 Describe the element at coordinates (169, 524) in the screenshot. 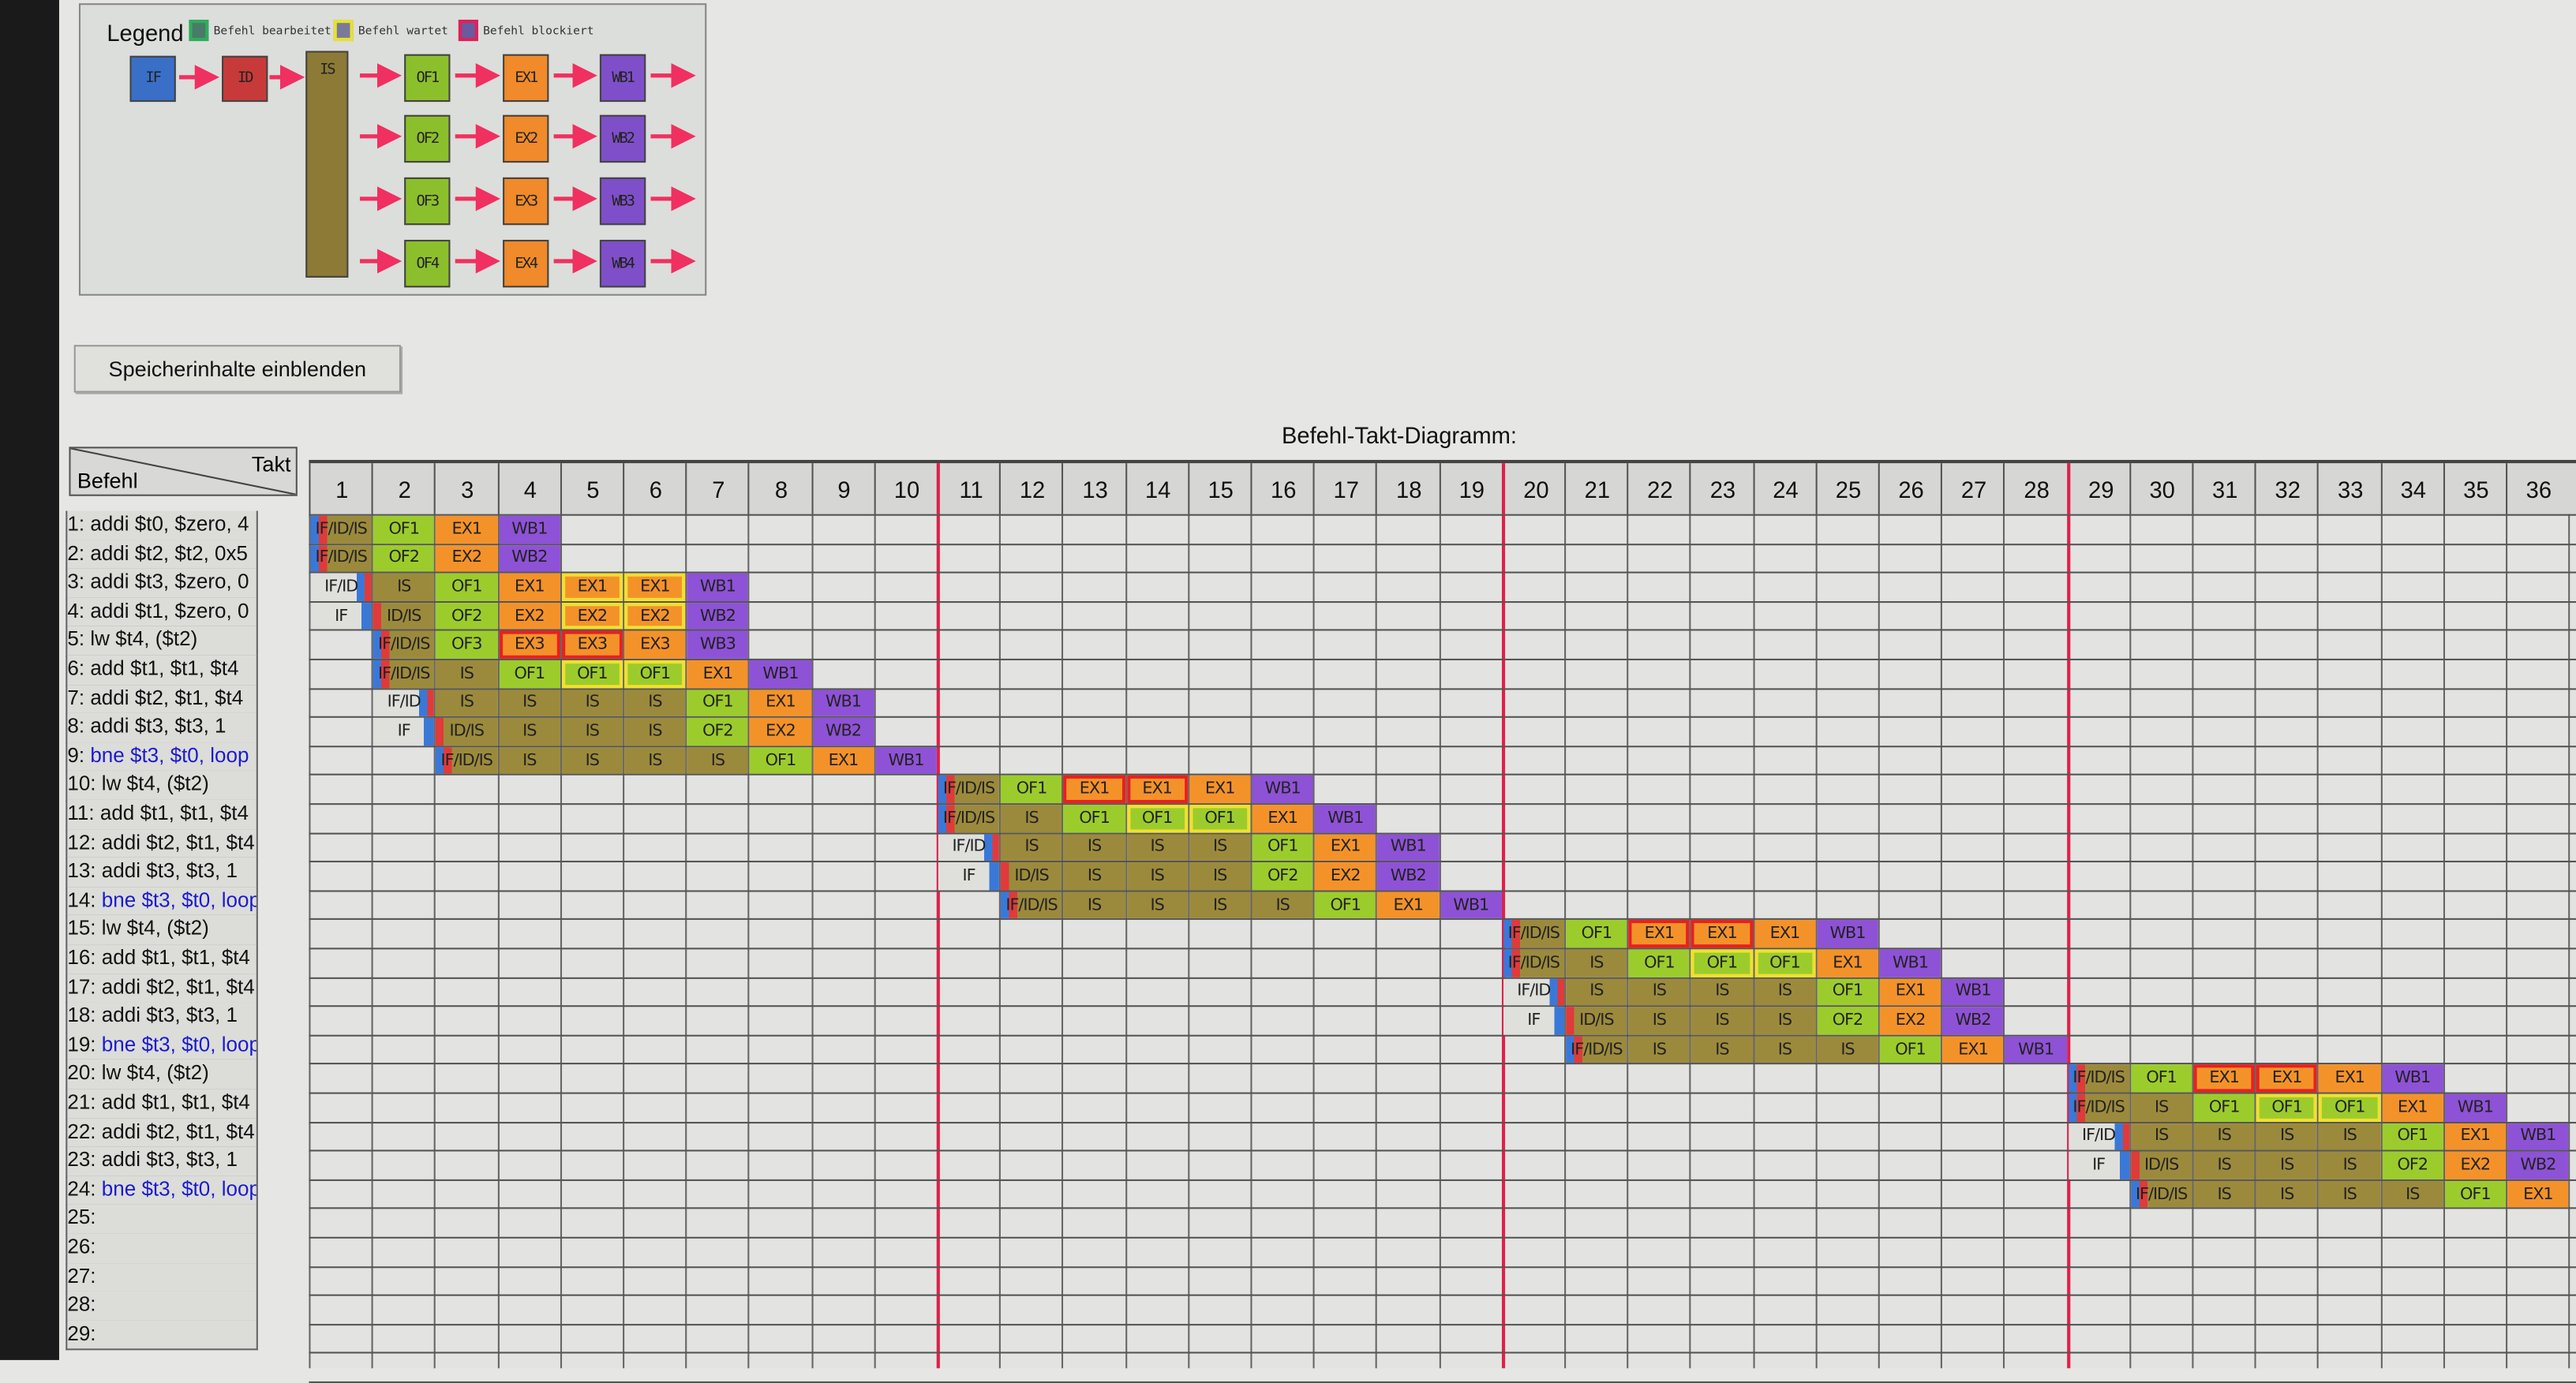

I see `instruction-text: addi $t0, $zero, 4` at that location.